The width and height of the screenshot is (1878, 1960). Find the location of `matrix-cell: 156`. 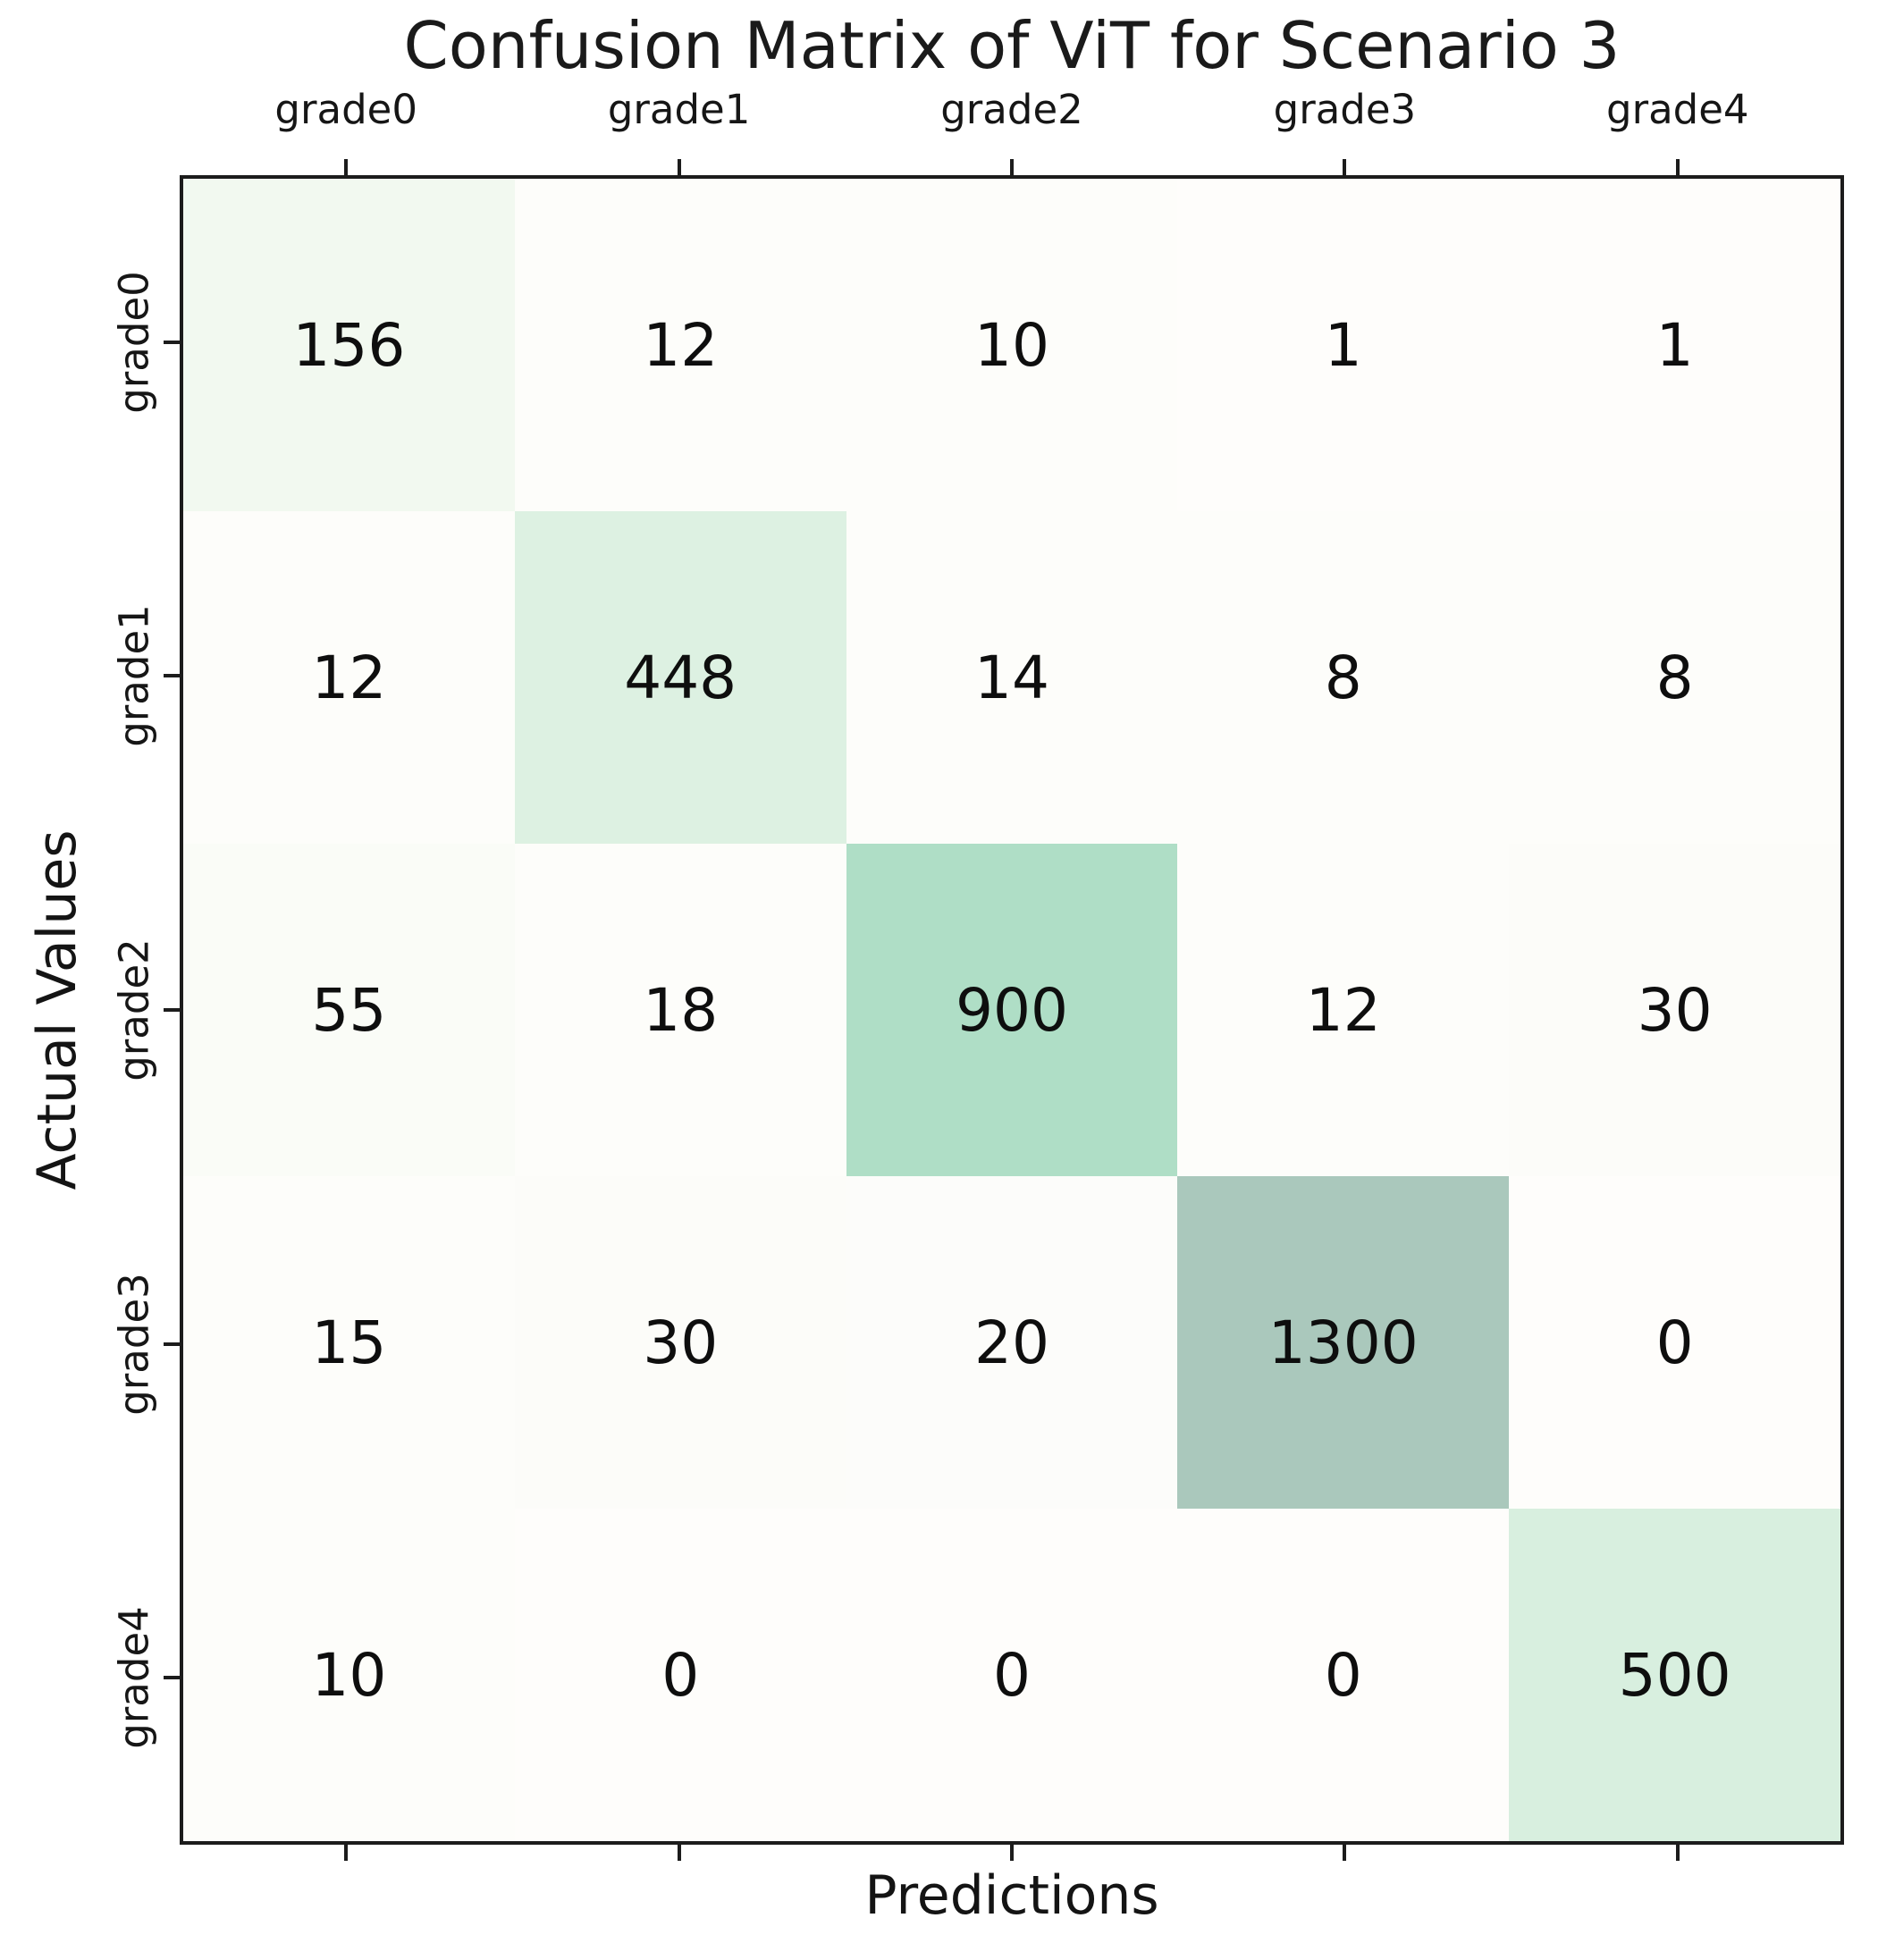

matrix-cell: 156 is located at coordinates (349, 345).